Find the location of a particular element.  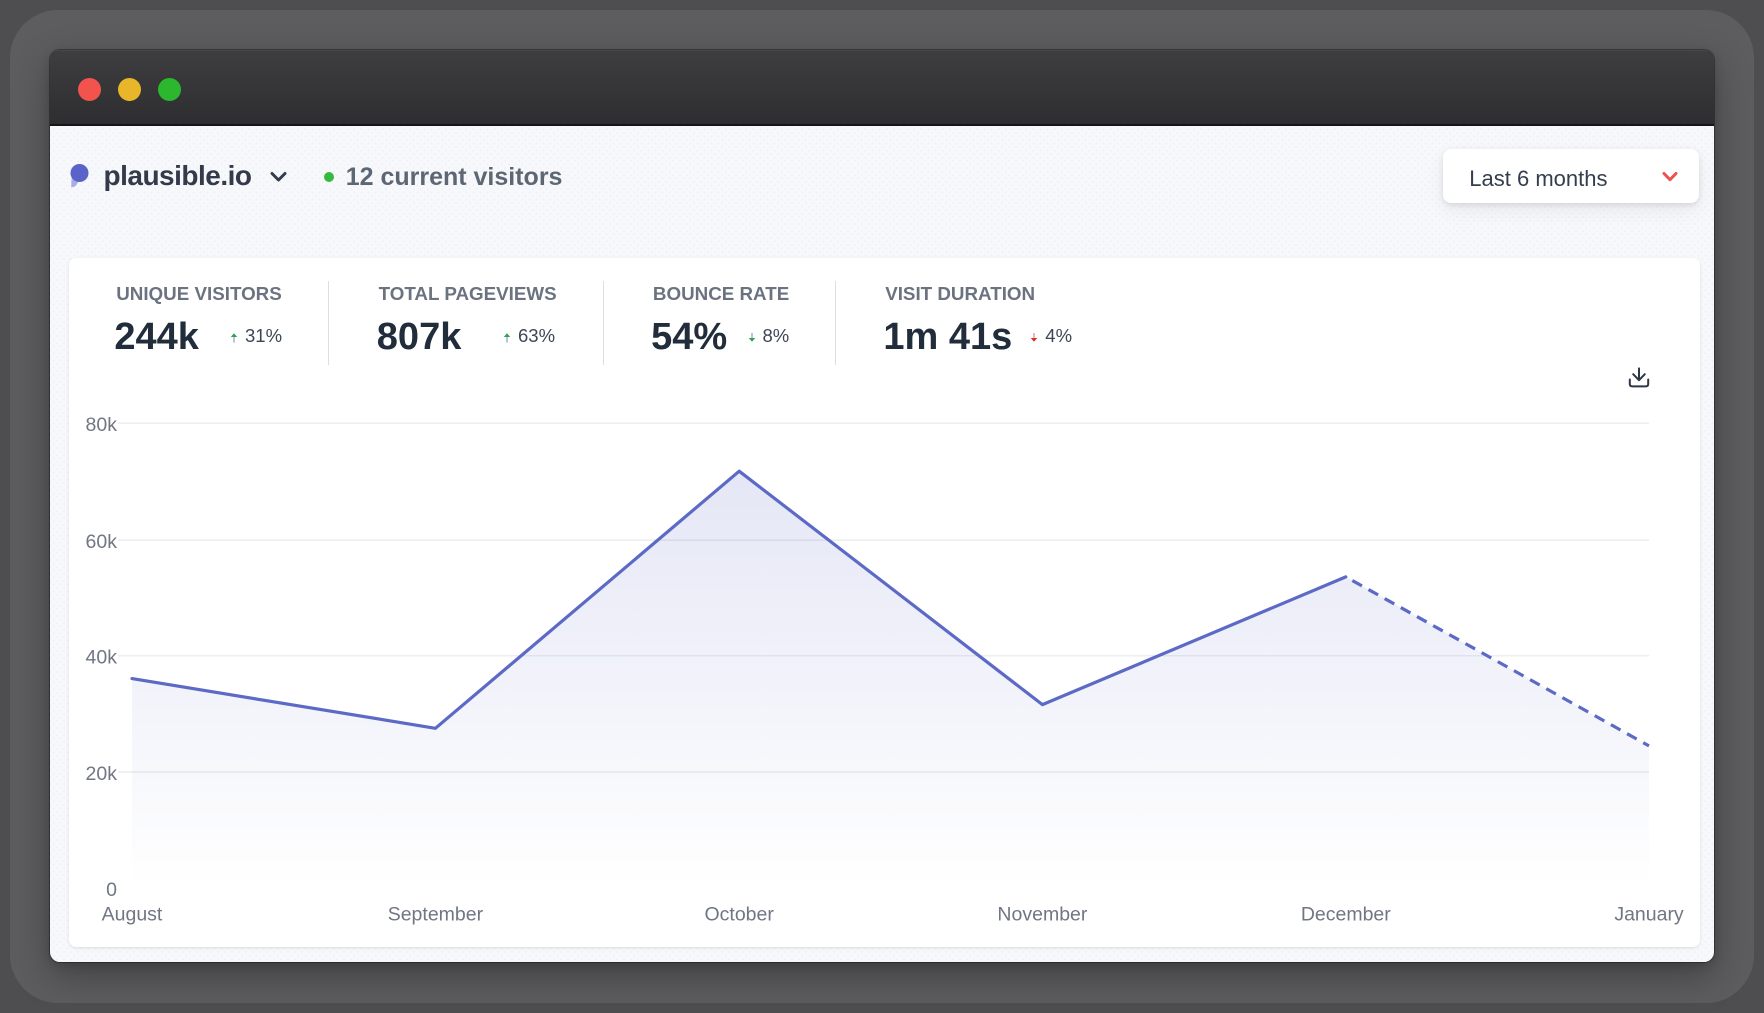

svg-text: September is located at coordinates (436, 914).